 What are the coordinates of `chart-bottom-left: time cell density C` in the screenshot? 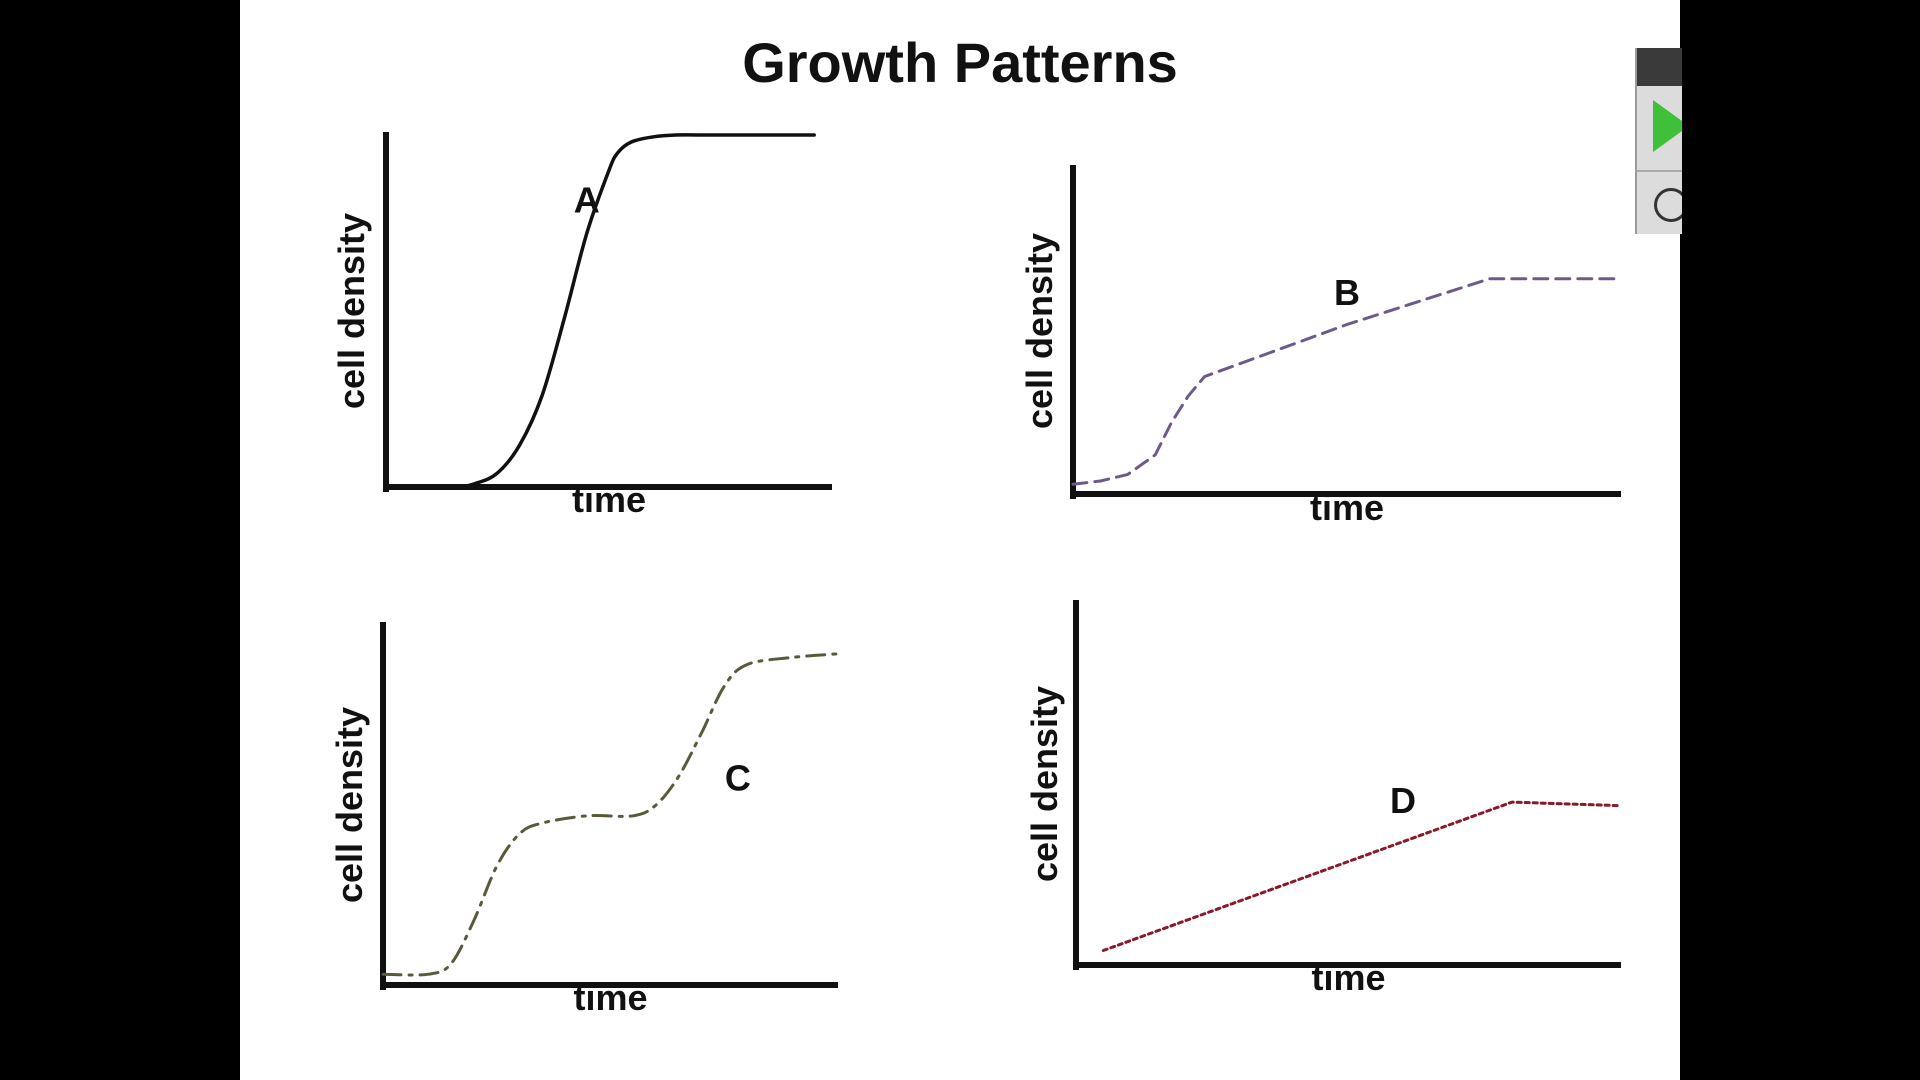 It's located at (584, 820).